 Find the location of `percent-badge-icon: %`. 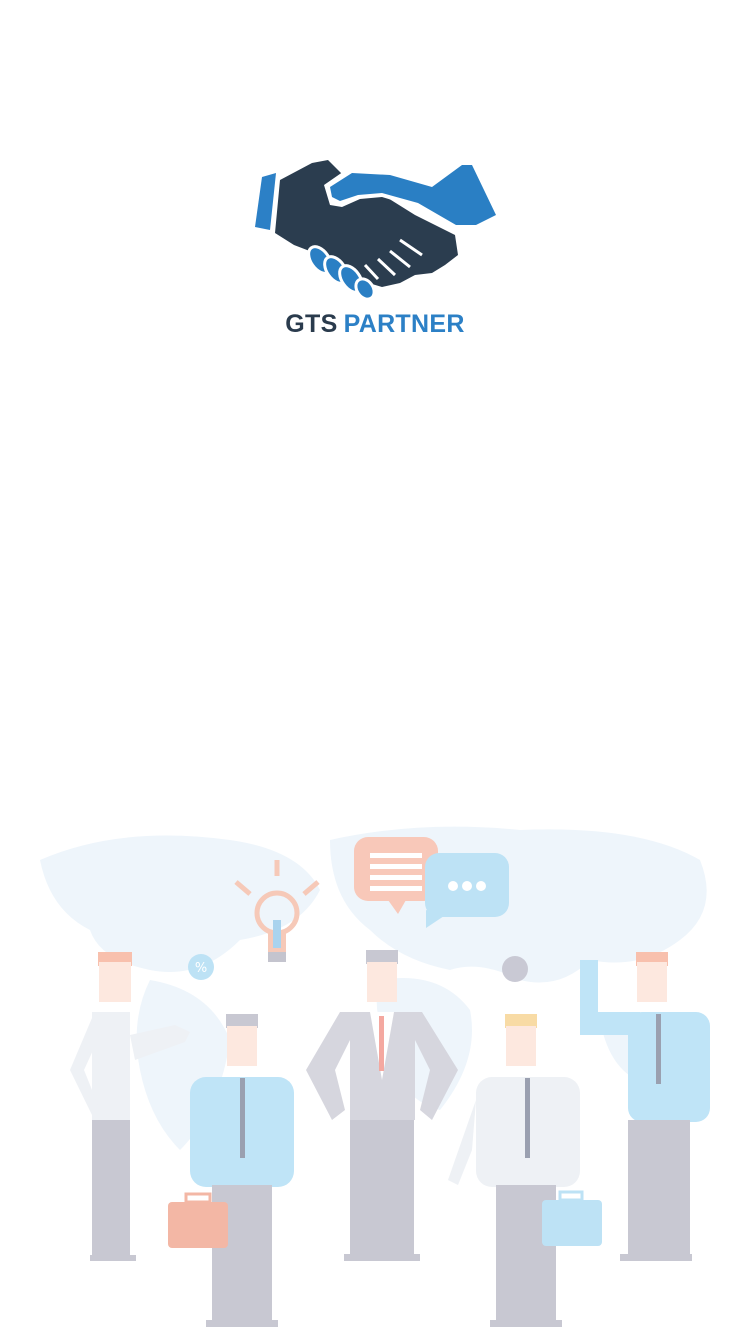

percent-badge-icon: % is located at coordinates (201, 967).